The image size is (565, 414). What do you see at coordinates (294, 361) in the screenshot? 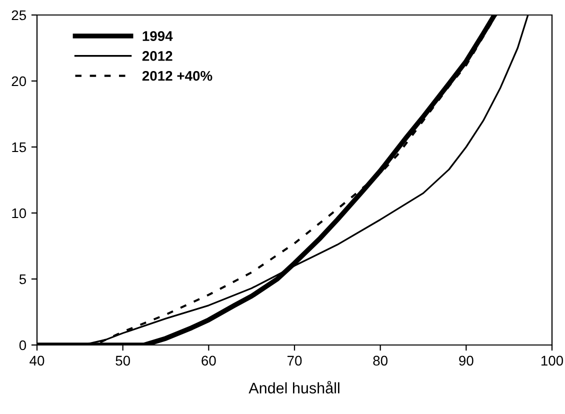
I see `x-tick-label: 70` at bounding box center [294, 361].